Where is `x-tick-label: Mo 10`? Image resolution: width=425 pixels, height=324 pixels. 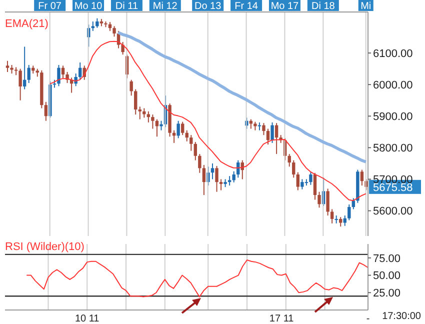 x-tick-label: Mo 10 is located at coordinates (88, 6).